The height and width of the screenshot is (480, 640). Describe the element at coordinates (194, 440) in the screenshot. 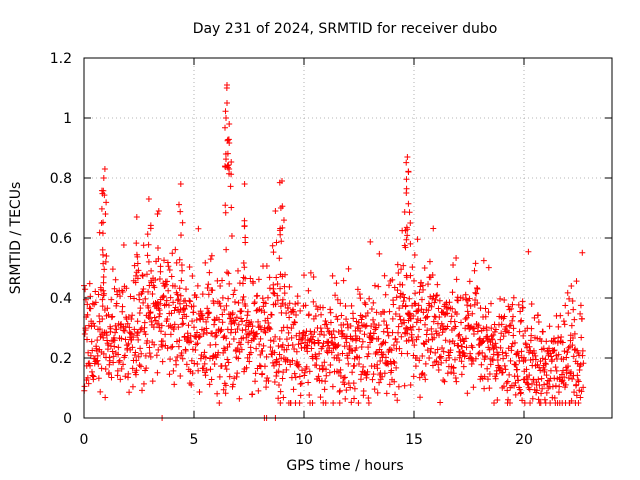

I see `x-tick-label: 5` at that location.